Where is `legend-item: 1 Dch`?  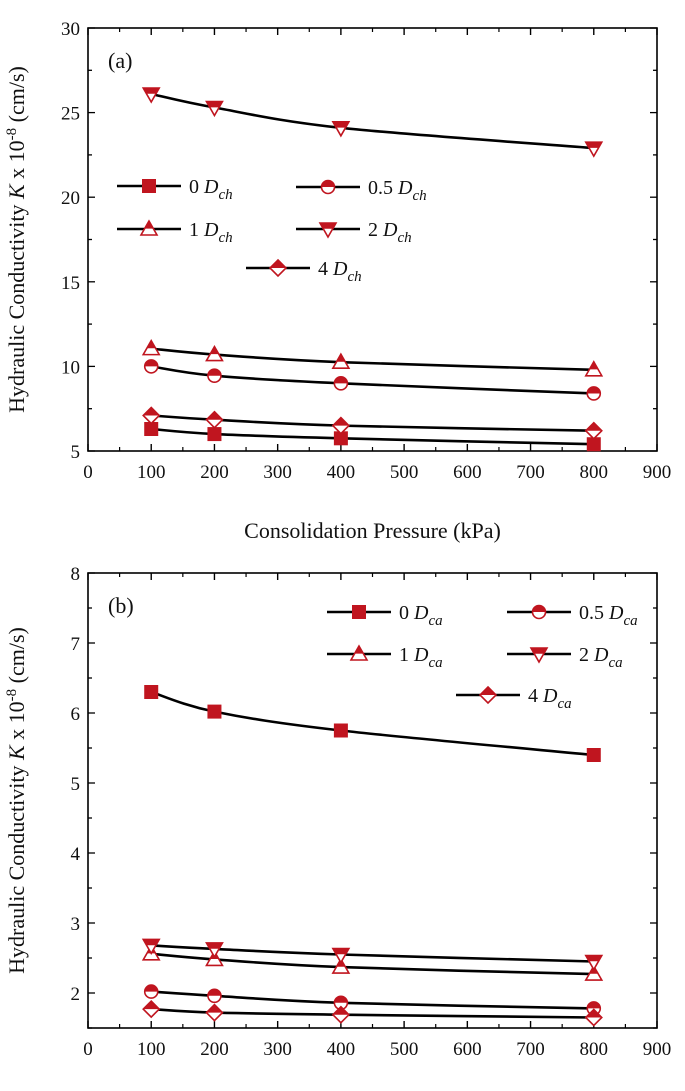 legend-item: 1 Dch is located at coordinates (175, 232).